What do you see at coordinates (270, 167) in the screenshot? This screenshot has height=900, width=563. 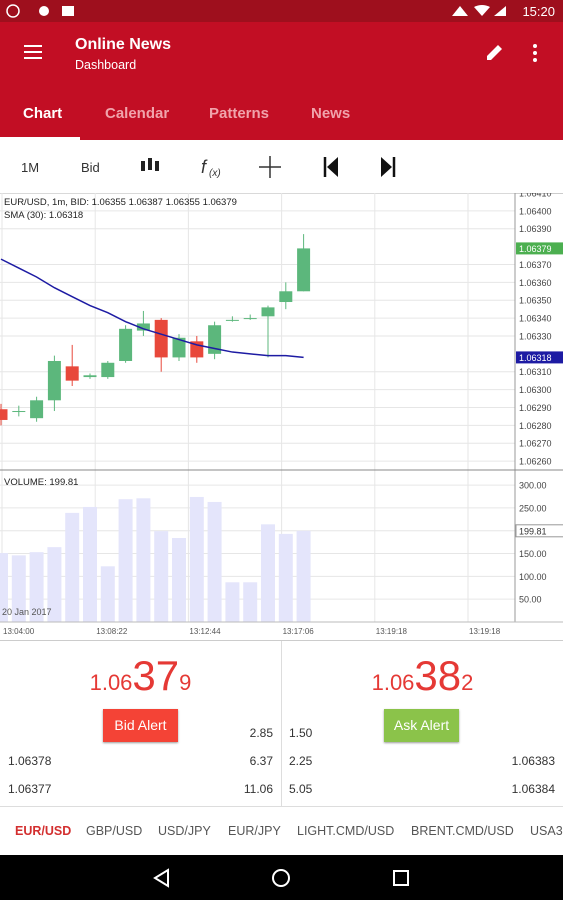 I see `toolbar-icons: f (x)` at bounding box center [270, 167].